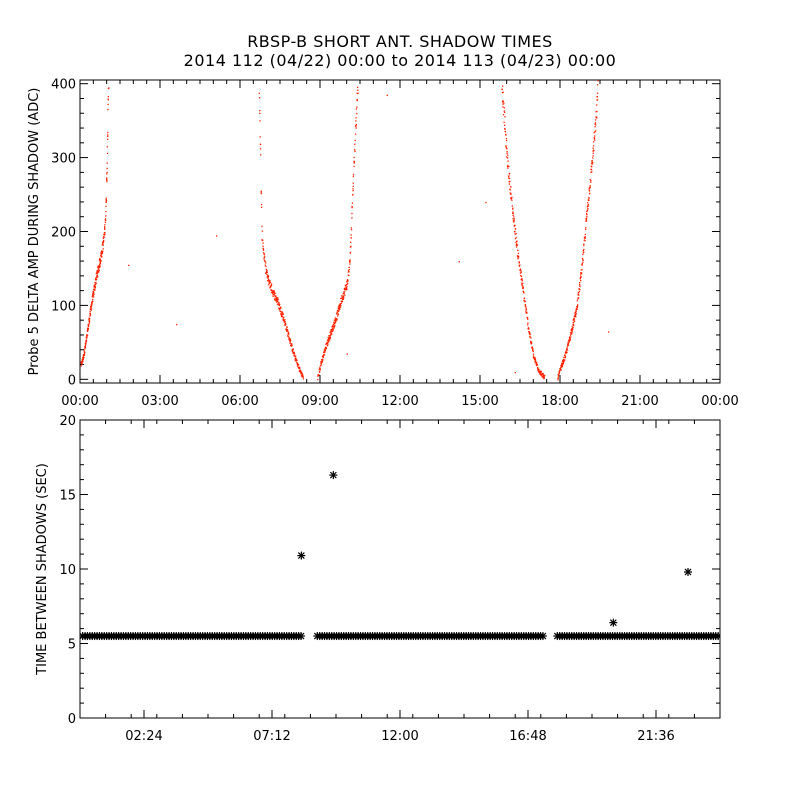 This screenshot has width=800, height=800. I want to click on bottom-y-tick-label: 5, so click(72, 645).